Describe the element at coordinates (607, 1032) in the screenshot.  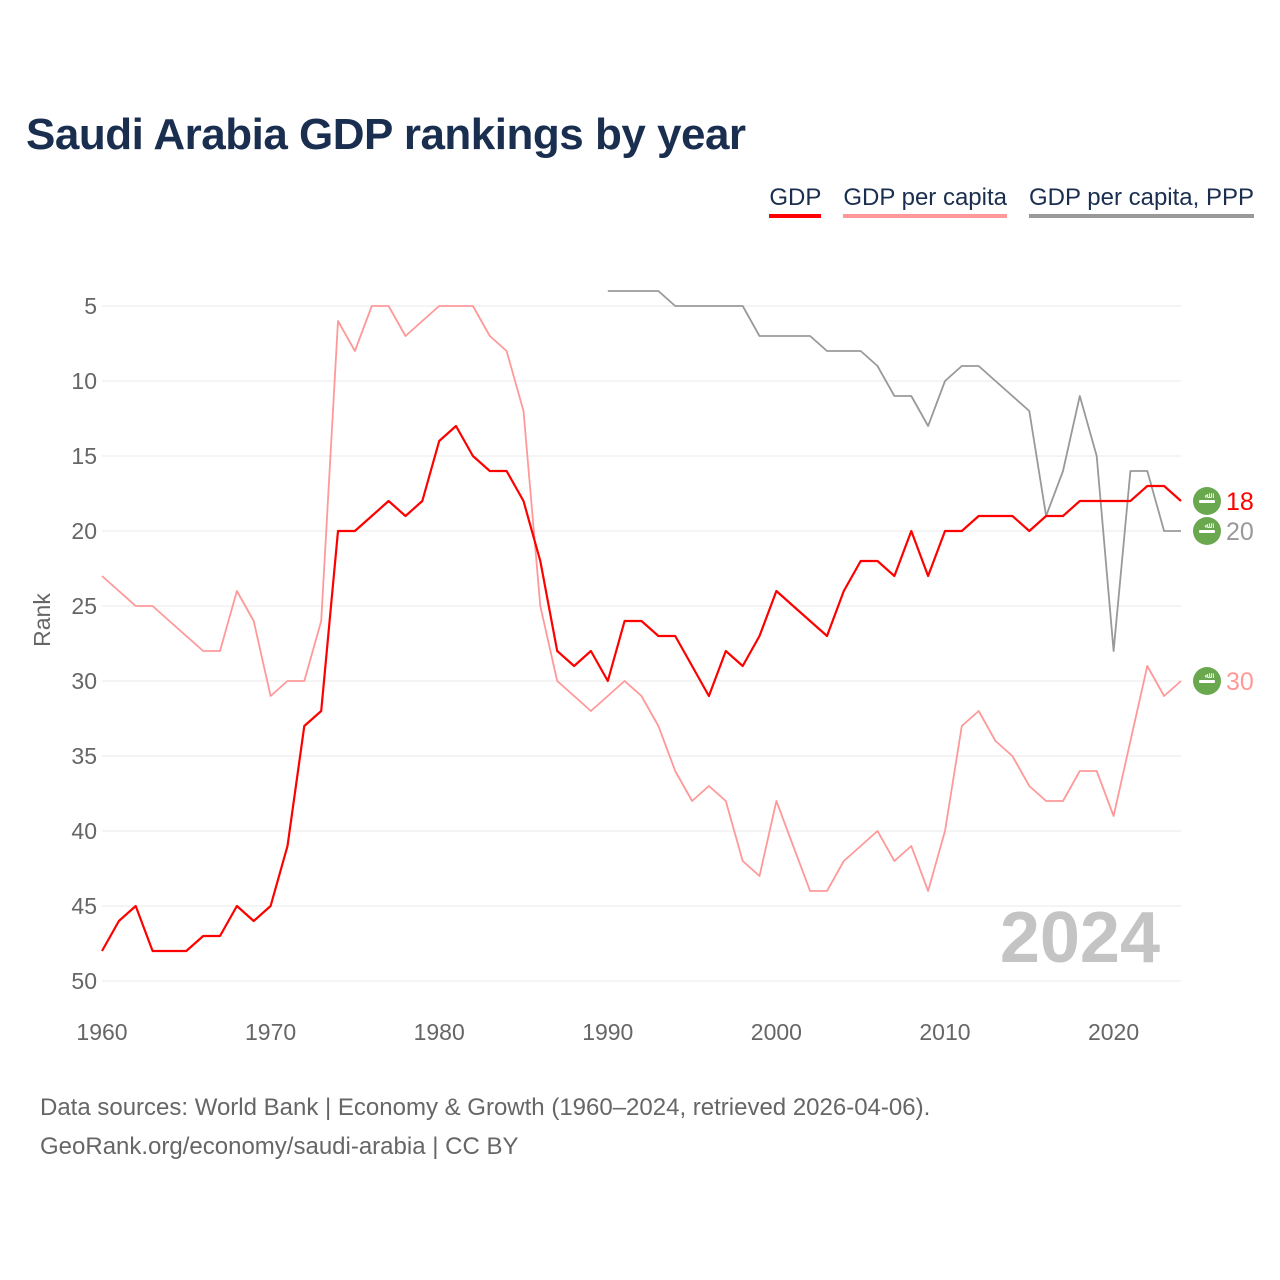
I see `x-tick-label: 1990` at that location.